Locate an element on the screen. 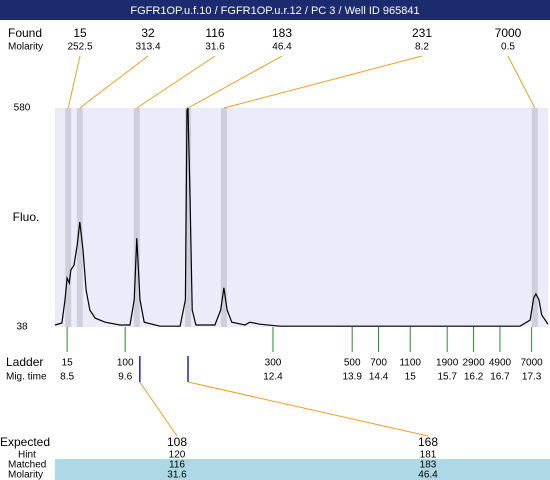 This screenshot has height=480, width=550. found-size: 231 is located at coordinates (422, 33).